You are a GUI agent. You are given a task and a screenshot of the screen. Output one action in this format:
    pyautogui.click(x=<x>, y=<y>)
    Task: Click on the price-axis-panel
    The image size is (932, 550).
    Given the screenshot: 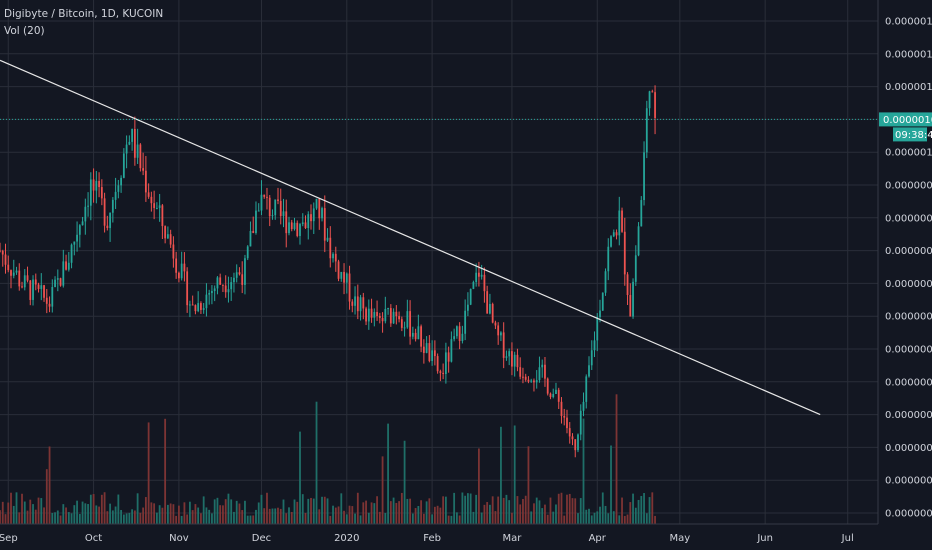 What is the action you would take?
    pyautogui.click(x=905, y=275)
    